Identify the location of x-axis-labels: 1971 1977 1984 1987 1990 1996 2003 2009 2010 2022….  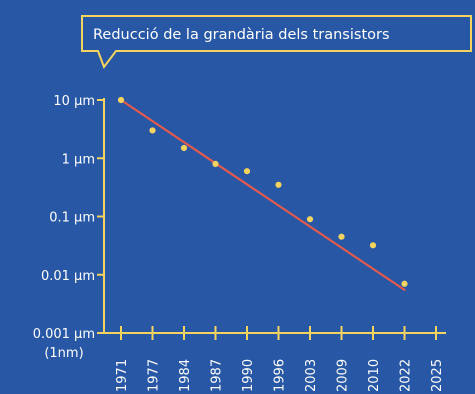
(280, 375).